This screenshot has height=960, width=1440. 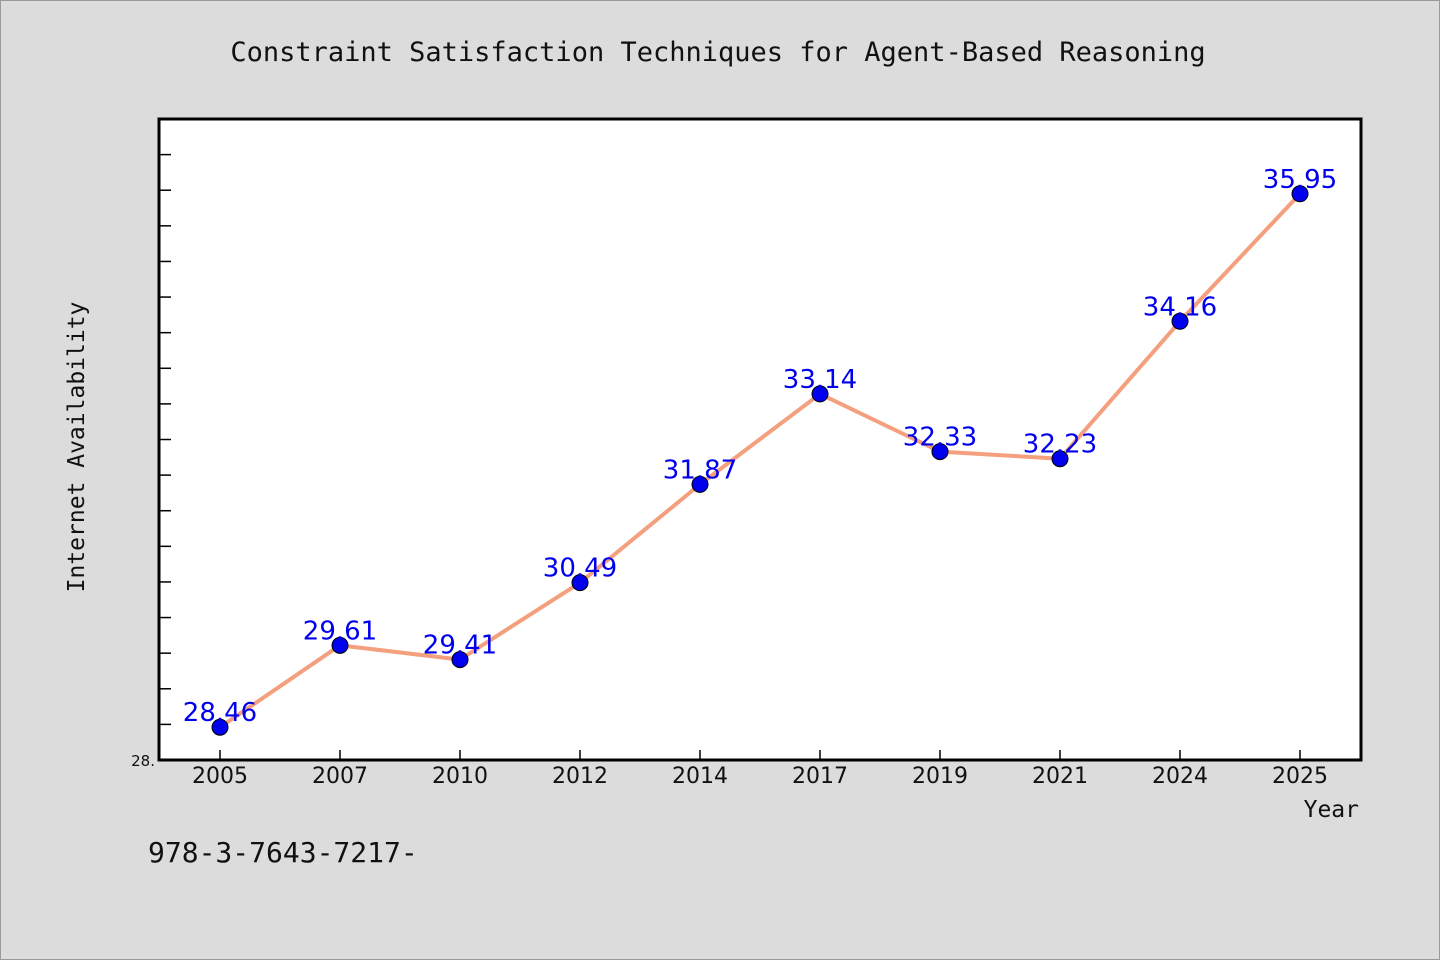 What do you see at coordinates (580, 569) in the screenshot?
I see `data-label: 30.49` at bounding box center [580, 569].